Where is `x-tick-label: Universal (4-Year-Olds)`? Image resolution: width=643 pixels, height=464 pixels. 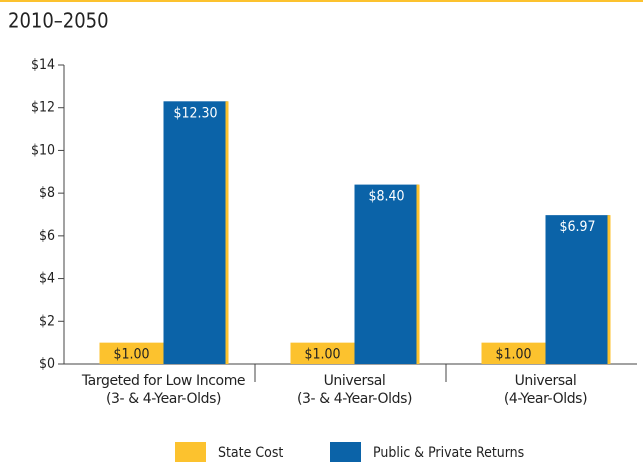
x-tick-label: Universal (4-Year-Olds) is located at coordinates (545, 390).